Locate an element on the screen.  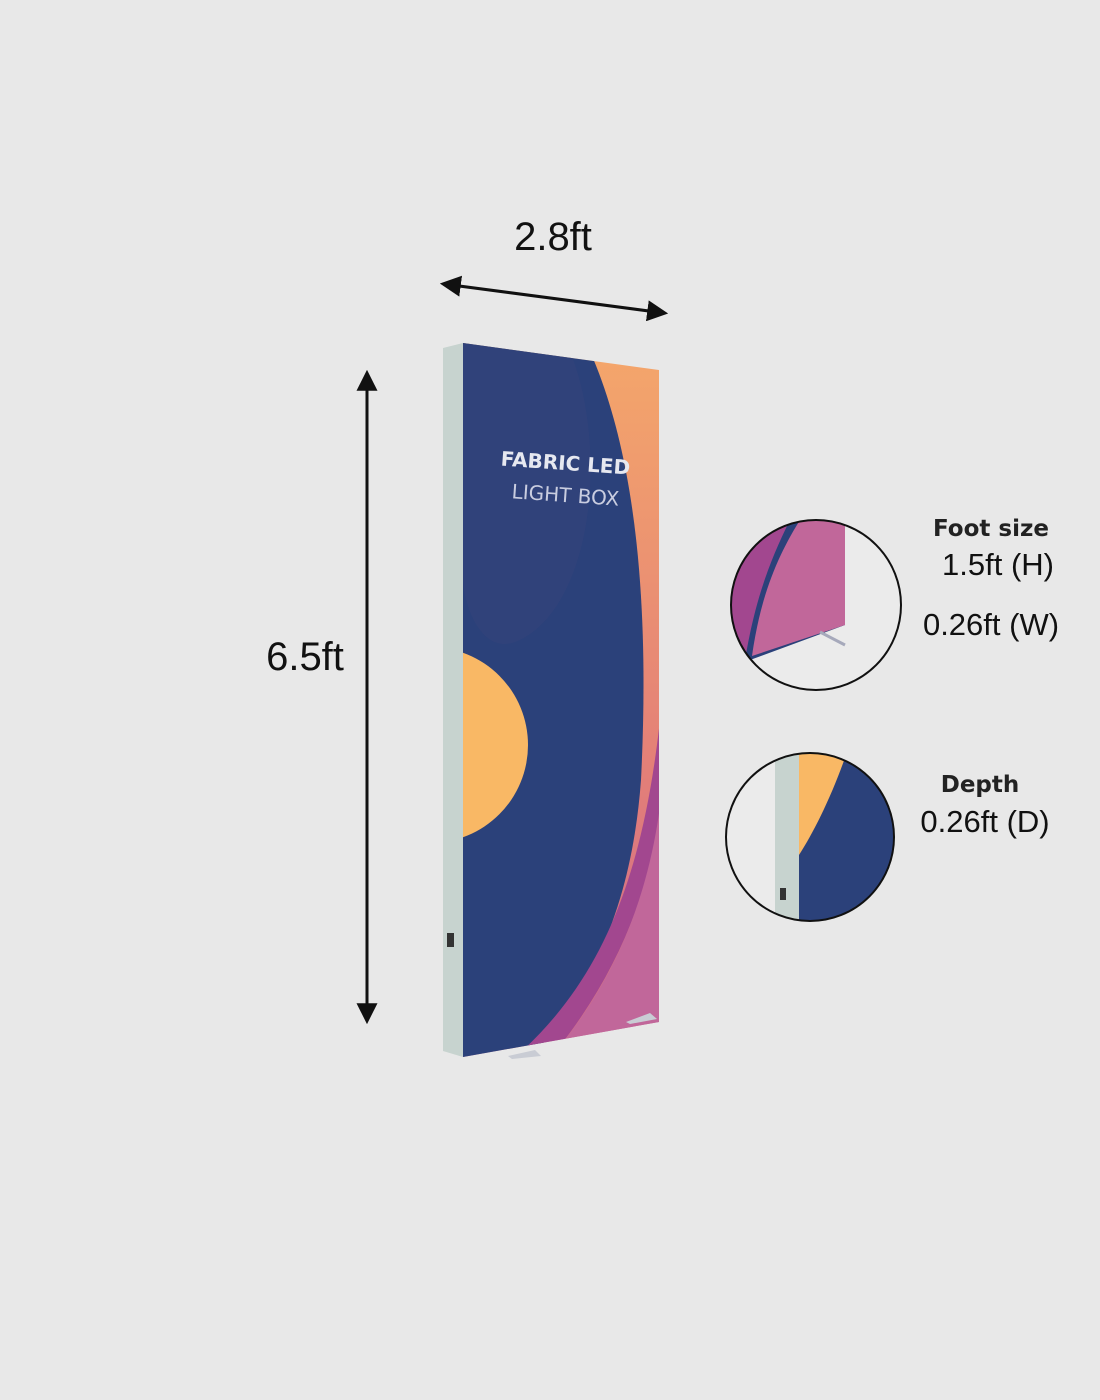
lightbox-side-frame is located at coordinates (453, 700).